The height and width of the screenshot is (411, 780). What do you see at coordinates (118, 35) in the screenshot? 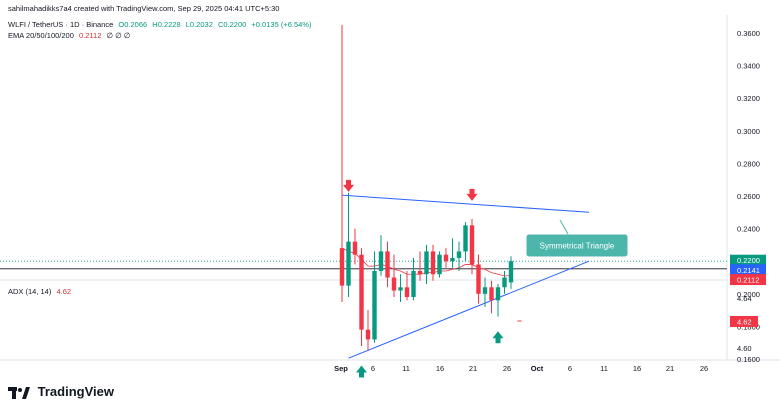
I see `ema-others: ∅ ∅ ∅` at bounding box center [118, 35].